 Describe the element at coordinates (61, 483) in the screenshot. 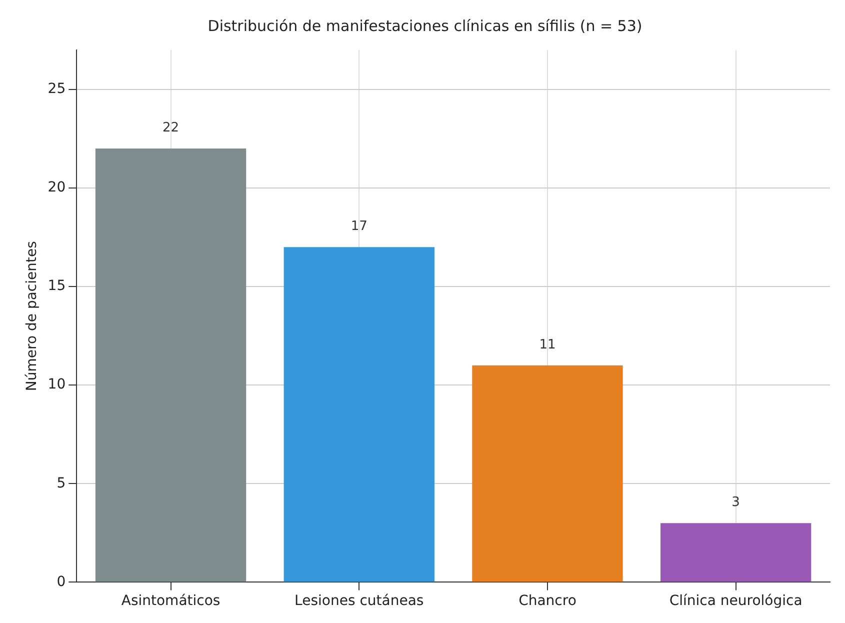

I see `y-tick-label: 5` at that location.